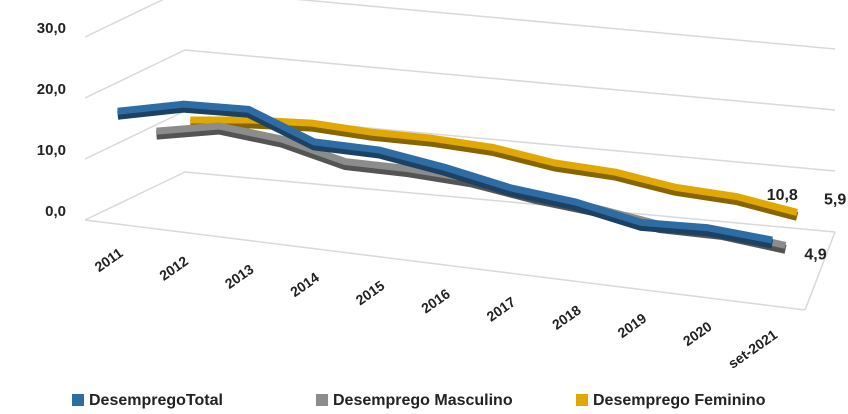  Describe the element at coordinates (51, 89) in the screenshot. I see `y-tick-label: 20,0` at that location.